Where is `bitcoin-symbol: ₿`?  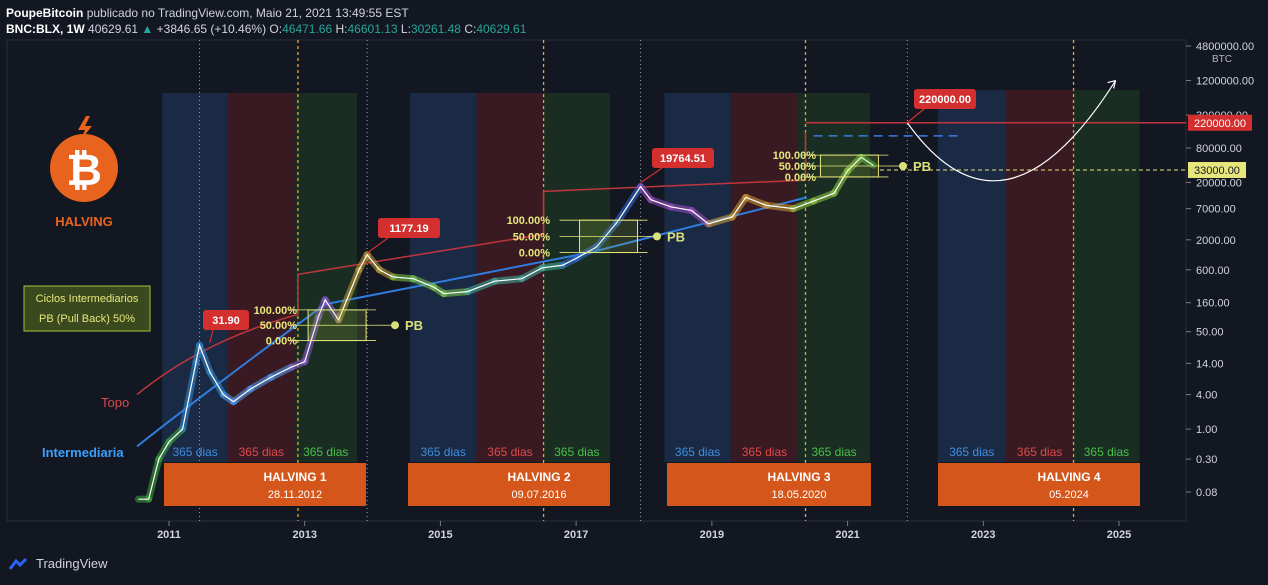
bitcoin-symbol: ₿ is located at coordinates (84, 170).